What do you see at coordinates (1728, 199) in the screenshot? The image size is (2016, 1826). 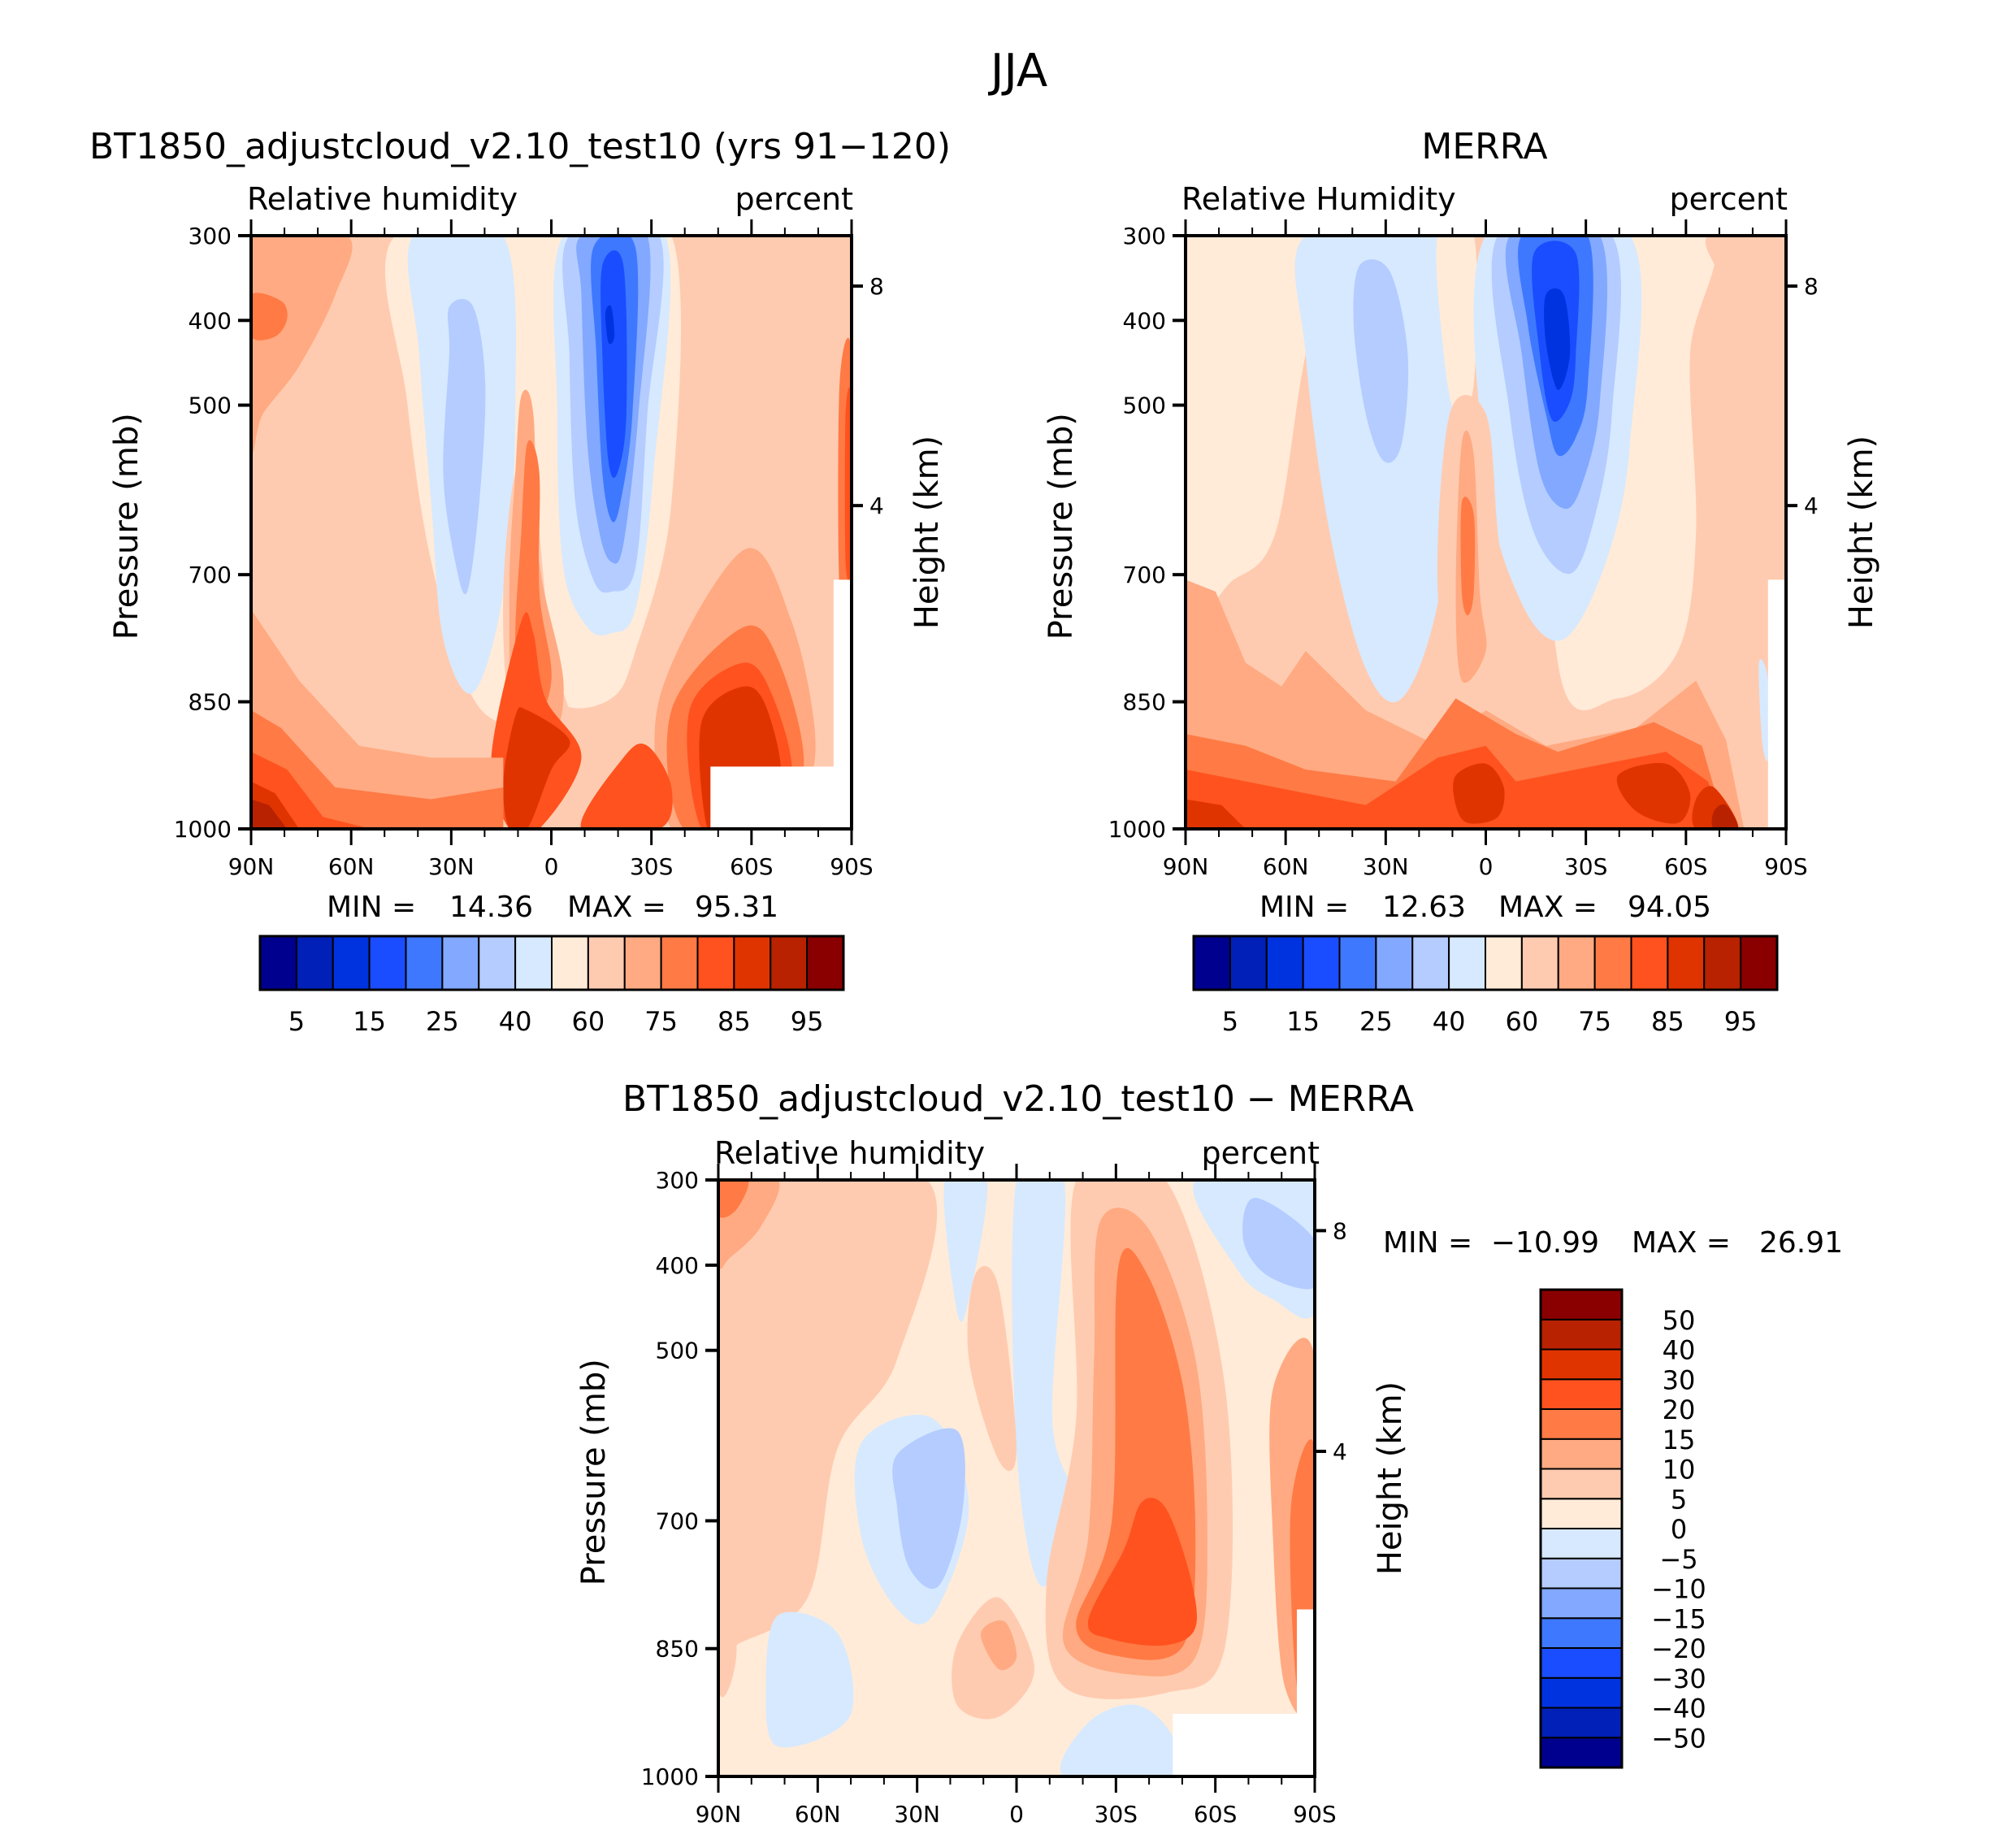 I see `units-label: percent` at bounding box center [1728, 199].